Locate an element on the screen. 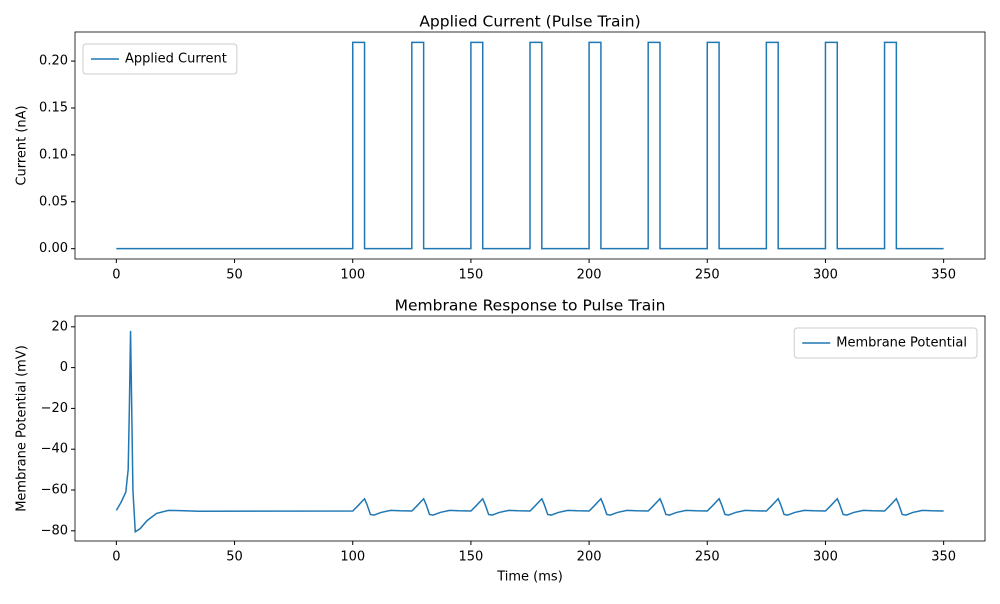  y-tick-label: −40 is located at coordinates (54, 449).